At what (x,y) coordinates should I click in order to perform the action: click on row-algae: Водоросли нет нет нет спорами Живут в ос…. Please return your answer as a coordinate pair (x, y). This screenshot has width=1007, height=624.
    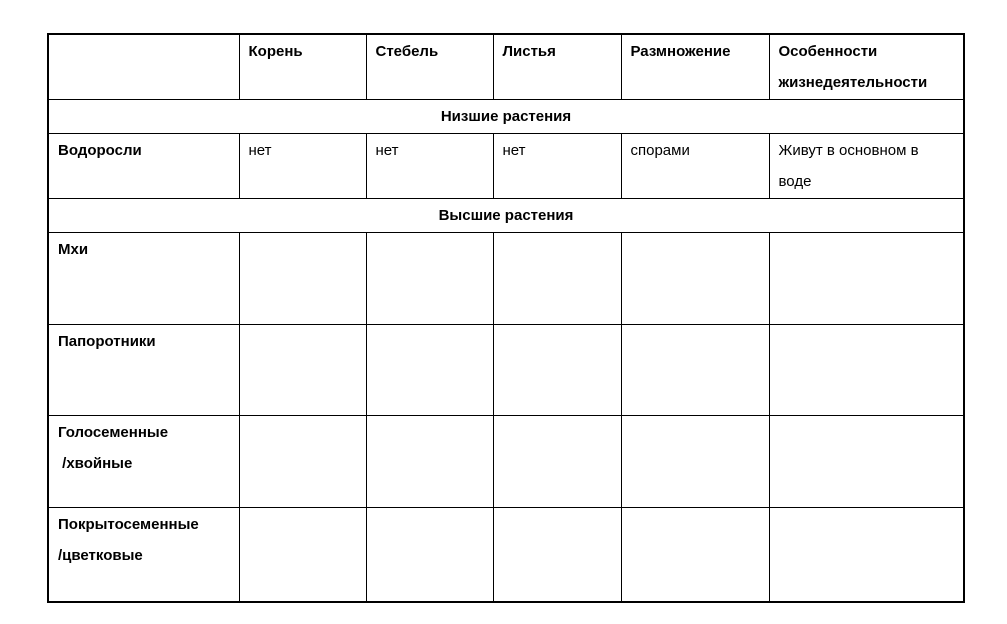
    Looking at the image, I should click on (506, 166).